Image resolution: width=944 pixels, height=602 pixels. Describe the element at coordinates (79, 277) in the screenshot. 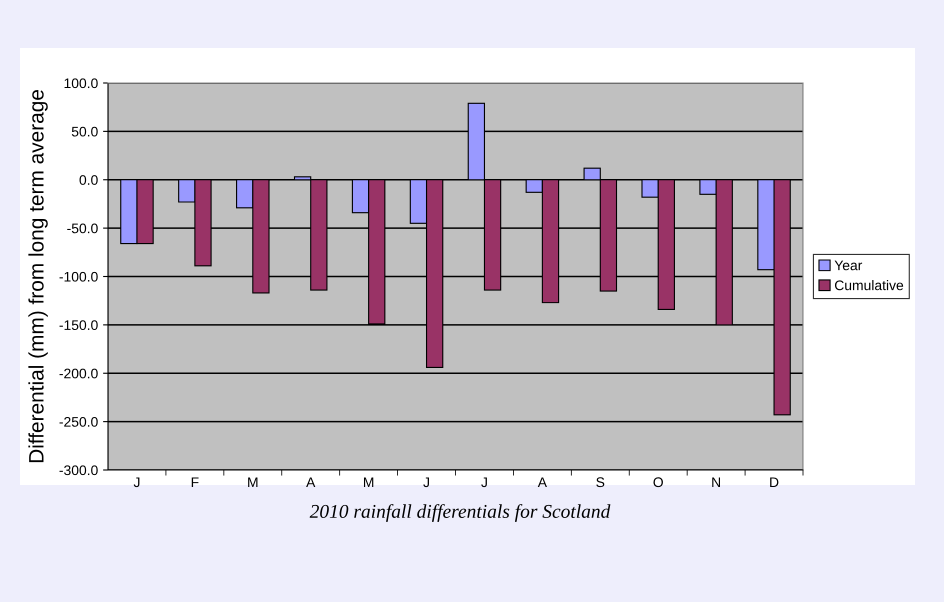

I see `y-tick-label: -100.0` at that location.